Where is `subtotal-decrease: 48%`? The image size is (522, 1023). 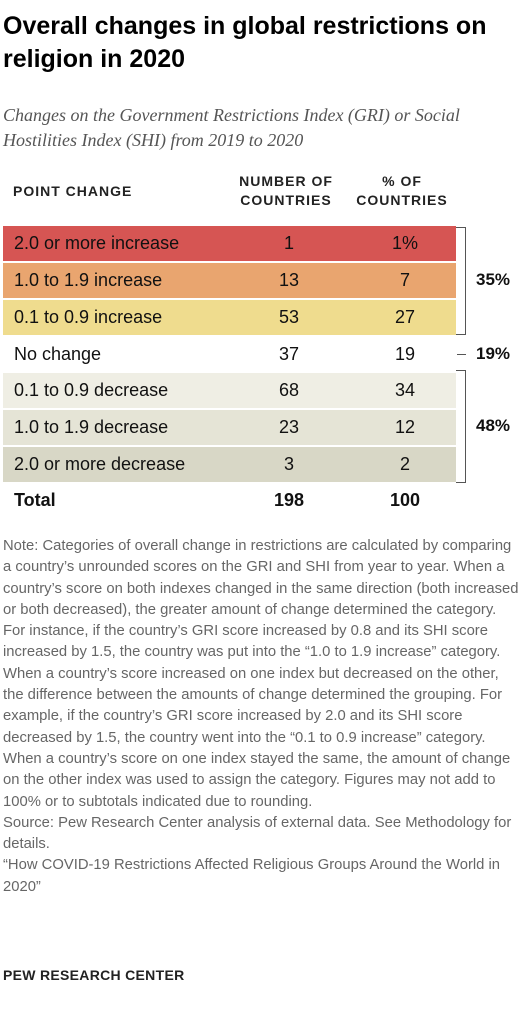
subtotal-decrease: 48% is located at coordinates (493, 425).